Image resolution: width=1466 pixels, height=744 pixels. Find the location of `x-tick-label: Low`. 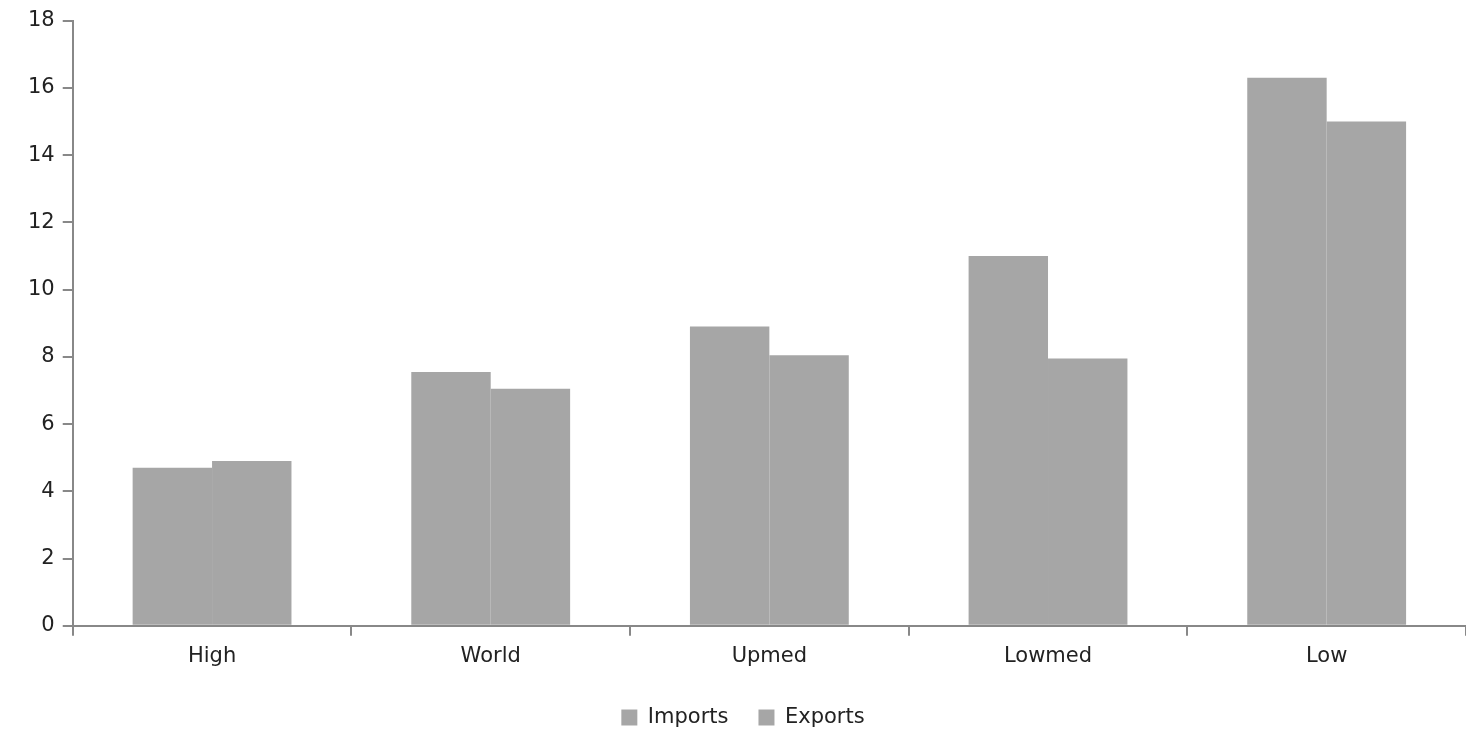

x-tick-label: Low is located at coordinates (1326, 654).